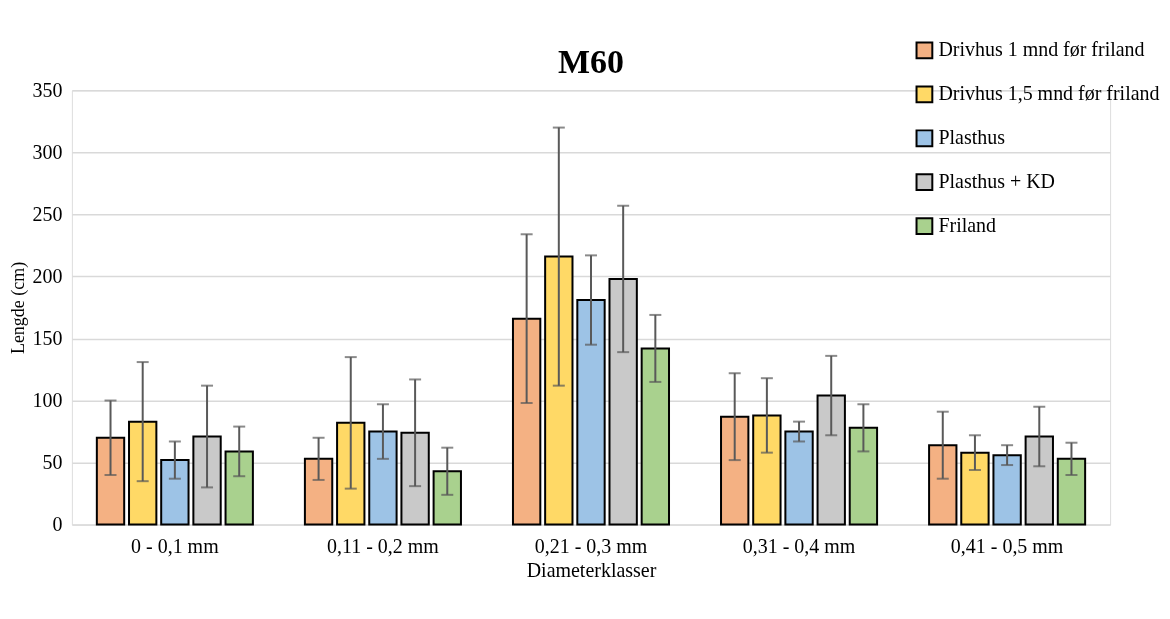  I want to click on legend-label: Drivhus 1 mnd før friland, so click(1041, 49).